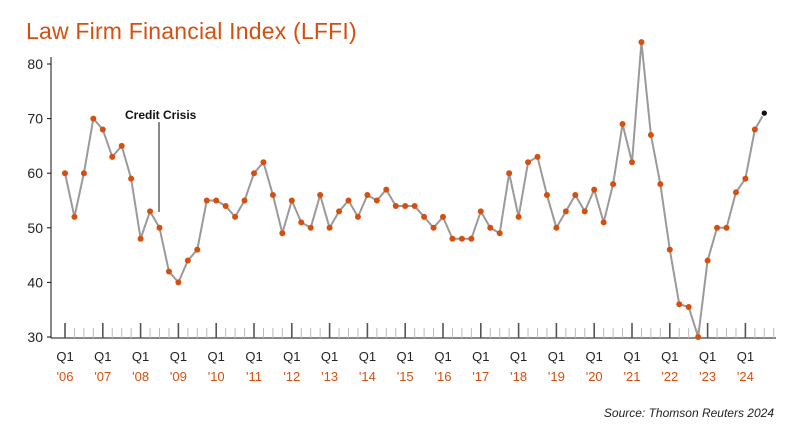 The height and width of the screenshot is (439, 800). Describe the element at coordinates (688, 413) in the screenshot. I see `source-note: Source: Thomson Reuters 2024` at that location.